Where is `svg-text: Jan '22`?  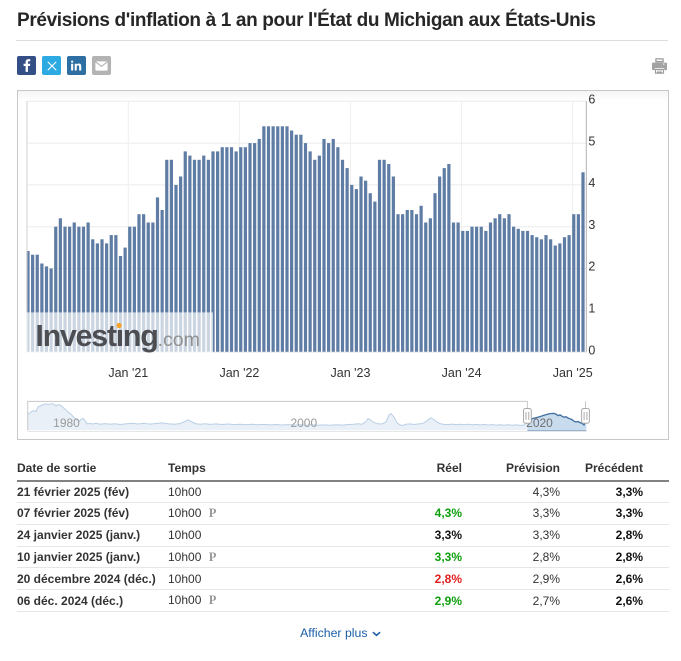
svg-text: Jan '22 is located at coordinates (239, 373).